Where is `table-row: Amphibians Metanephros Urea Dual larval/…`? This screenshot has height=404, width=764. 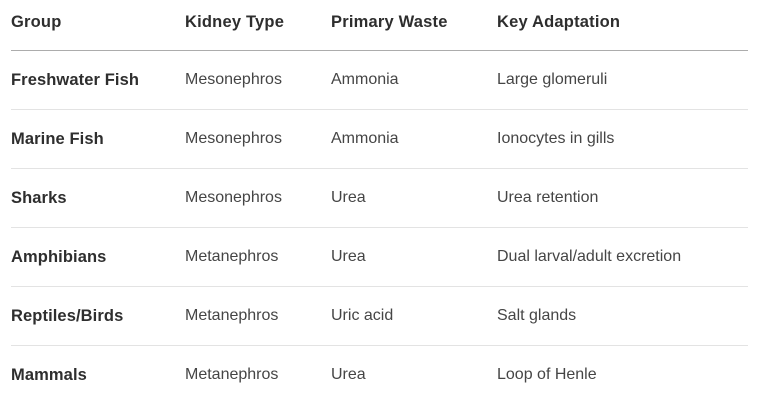 table-row: Amphibians Metanephros Urea Dual larval/… is located at coordinates (379, 257).